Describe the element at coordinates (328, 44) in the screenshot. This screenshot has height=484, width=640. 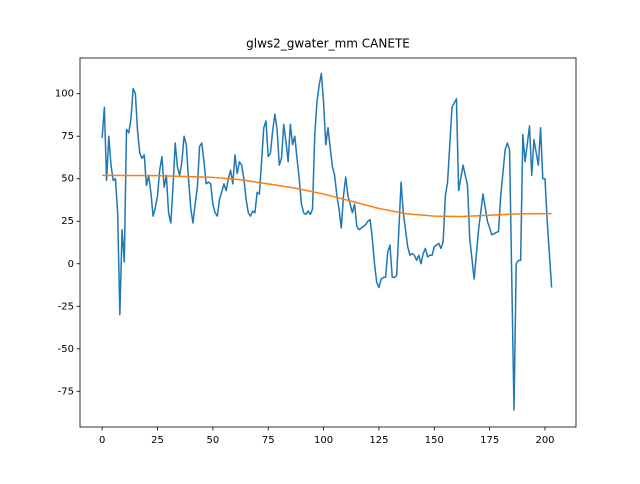
I see `chart-title: glws2_gwater_mm CANETE` at that location.